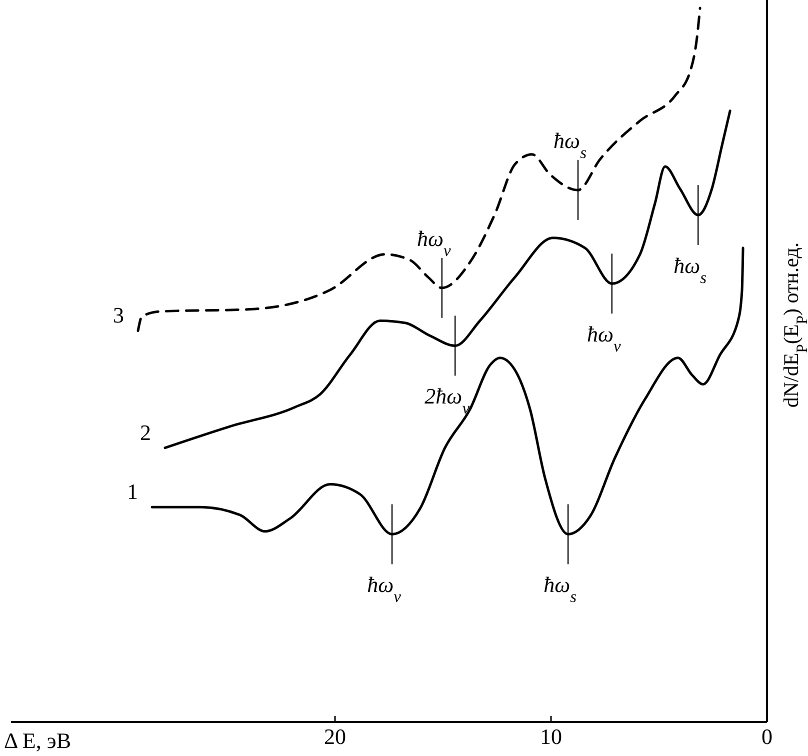 The height and width of the screenshot is (756, 808). What do you see at coordinates (118, 315) in the screenshot?
I see `series-label: 3` at bounding box center [118, 315].